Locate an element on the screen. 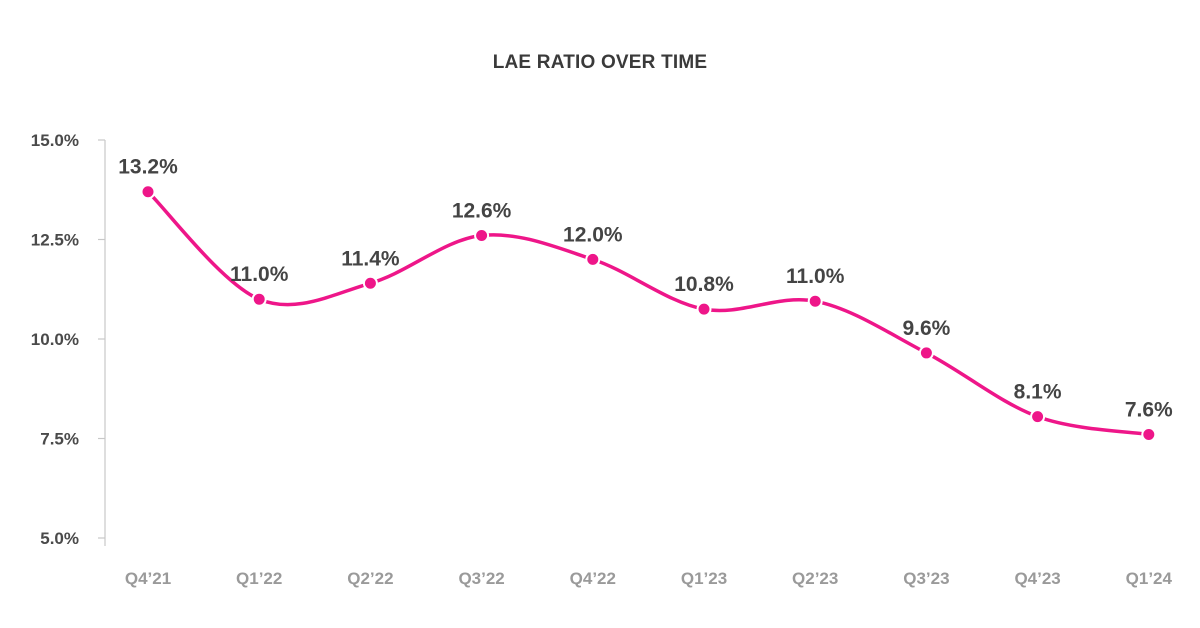 The height and width of the screenshot is (628, 1200). x-tick-label: Q2’23 is located at coordinates (815, 578).